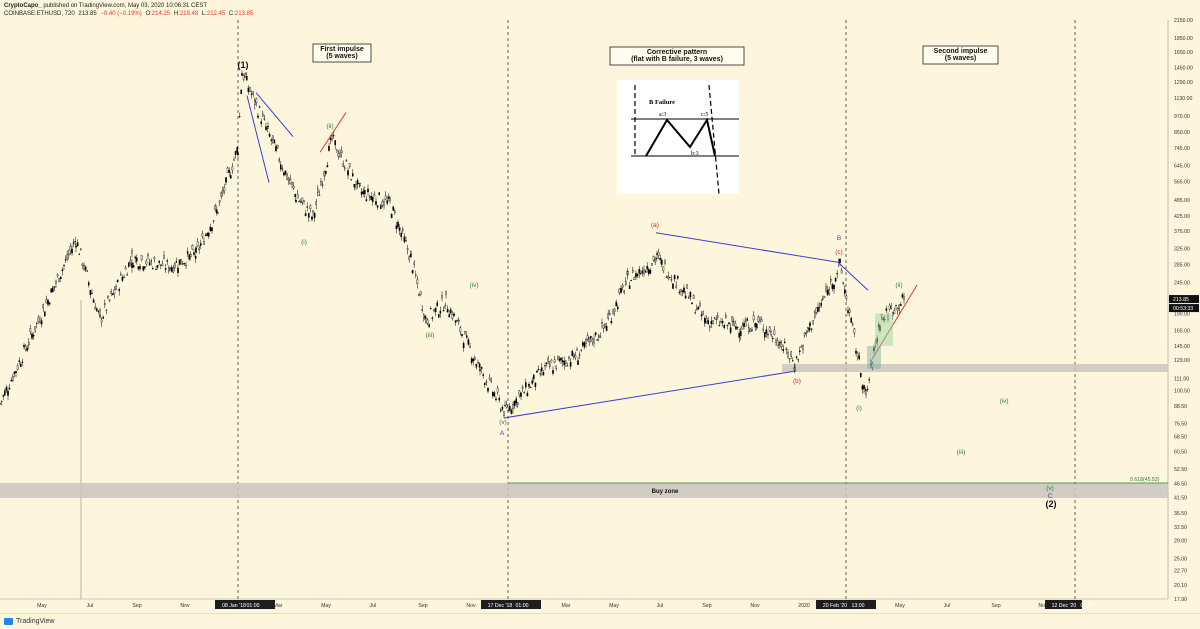 The width and height of the screenshot is (1200, 629). Describe the element at coordinates (1183, 99) in the screenshot. I see `y-tick-label: 1130.00` at that location.